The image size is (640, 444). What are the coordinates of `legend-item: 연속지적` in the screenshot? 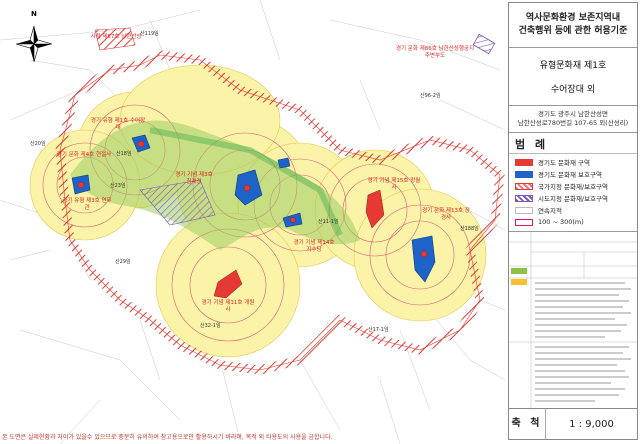 It's located at (573, 210).